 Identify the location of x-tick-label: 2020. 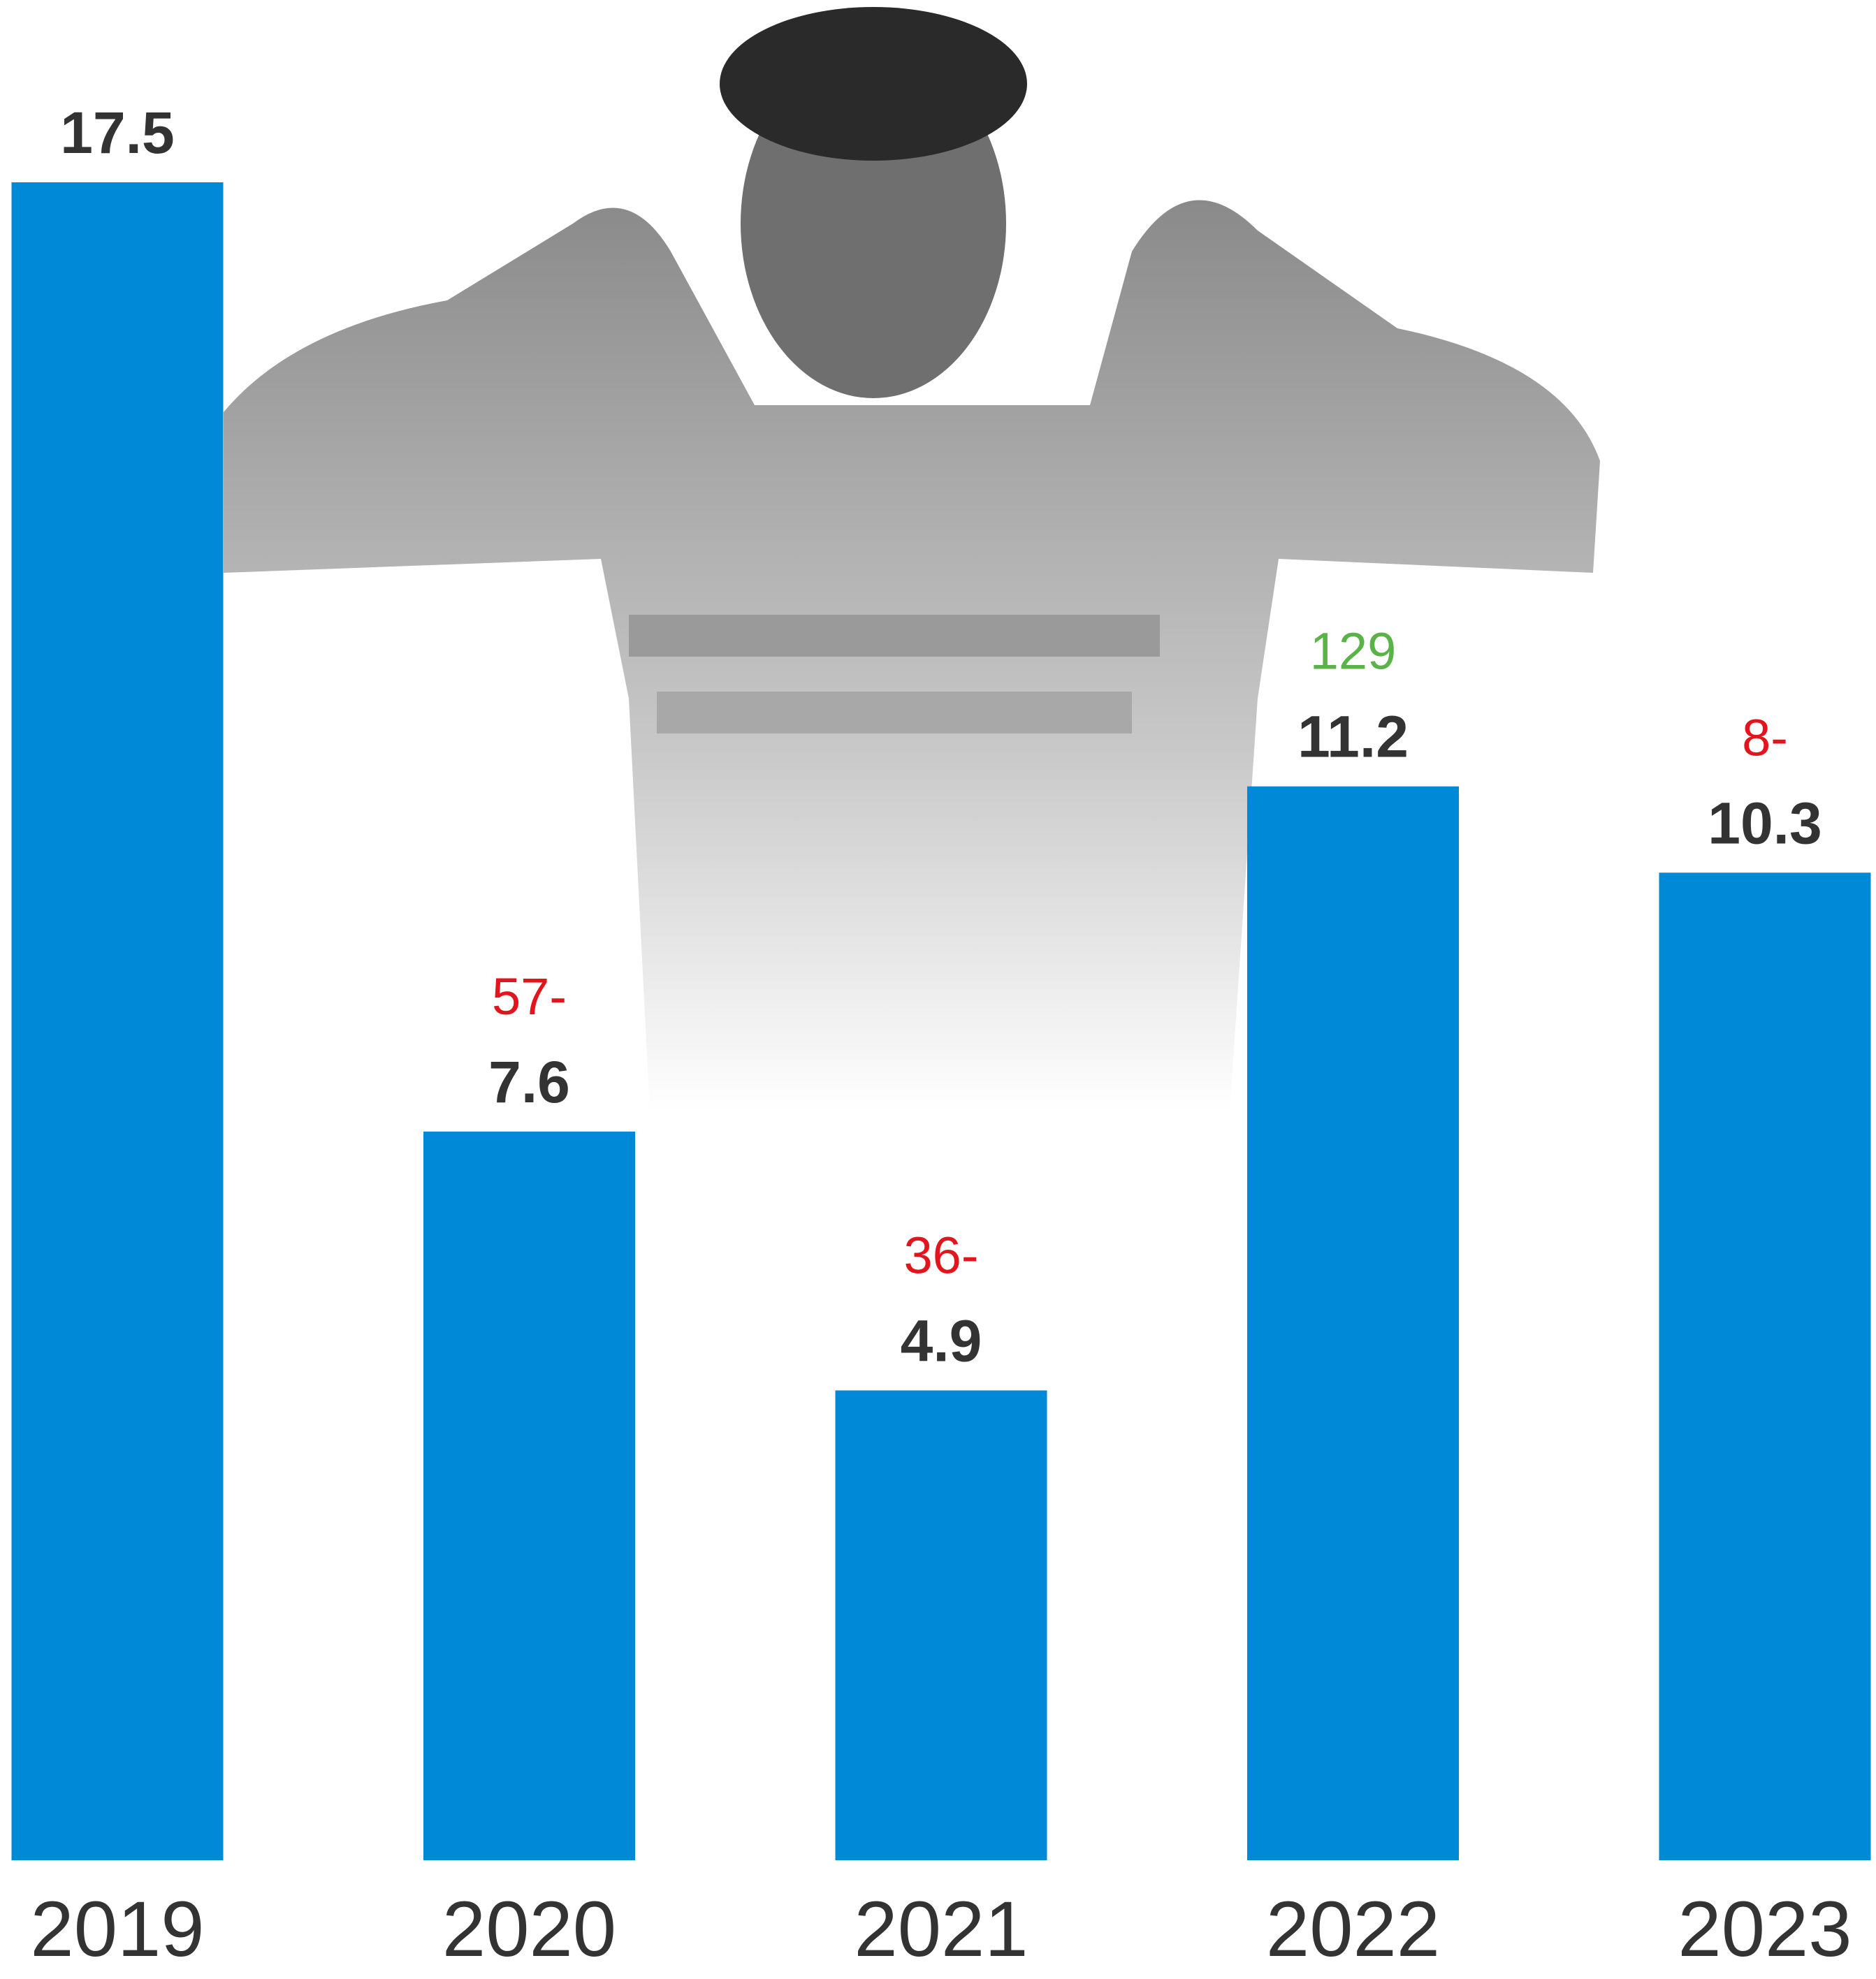
(529, 1929).